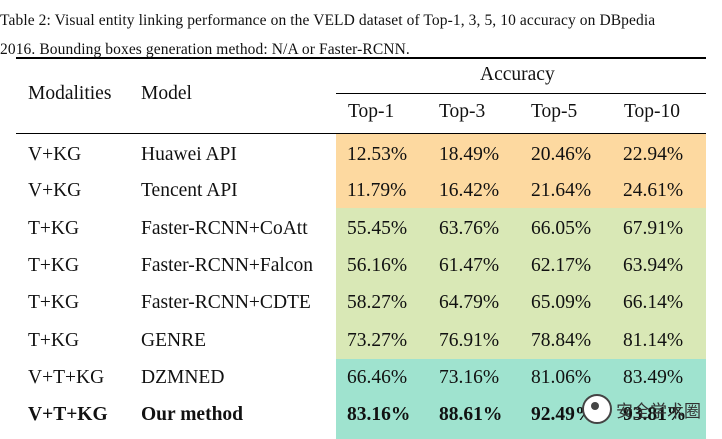 This screenshot has width=722, height=439. What do you see at coordinates (563, 414) in the screenshot?
I see `row-8-top5: 92.49%` at bounding box center [563, 414].